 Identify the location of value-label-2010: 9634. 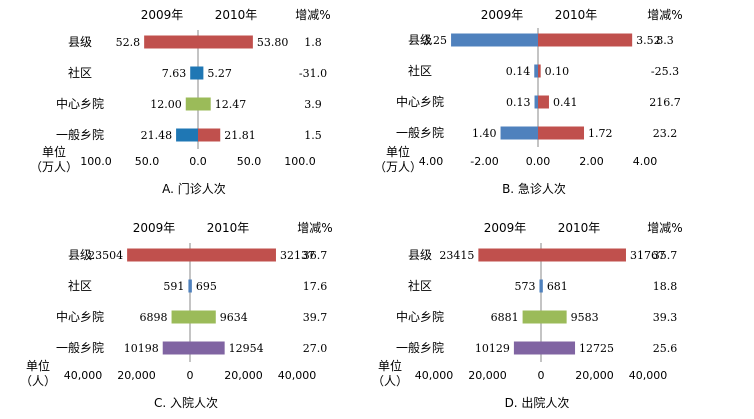
(234, 317).